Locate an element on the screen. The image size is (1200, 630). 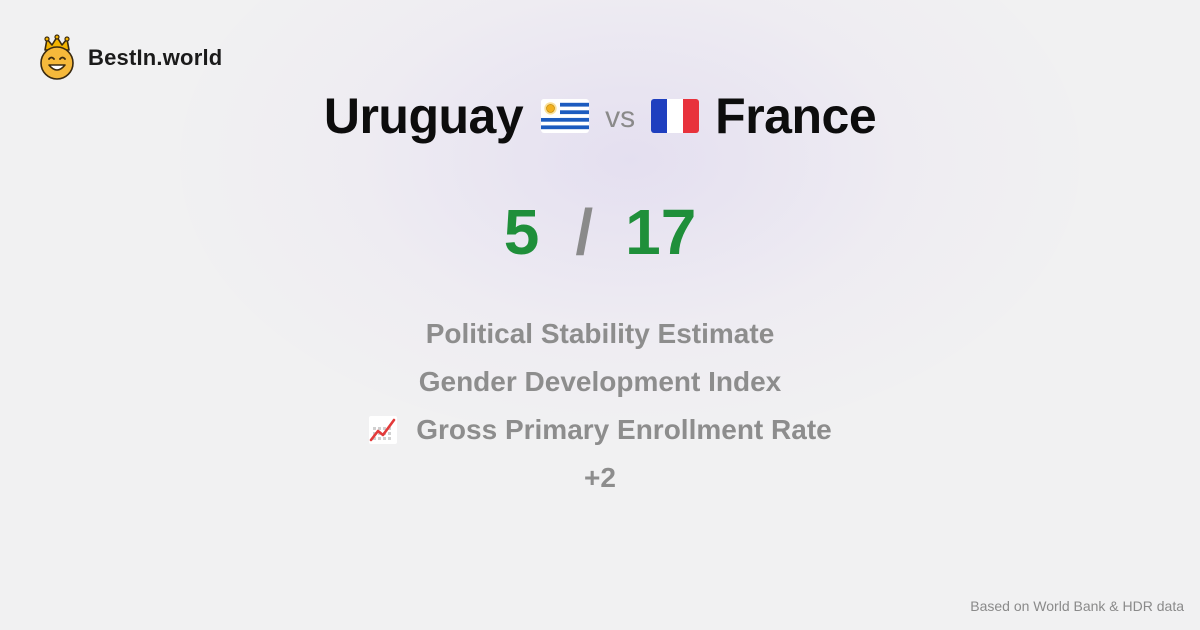
left-score: 5 is located at coordinates (521, 232).